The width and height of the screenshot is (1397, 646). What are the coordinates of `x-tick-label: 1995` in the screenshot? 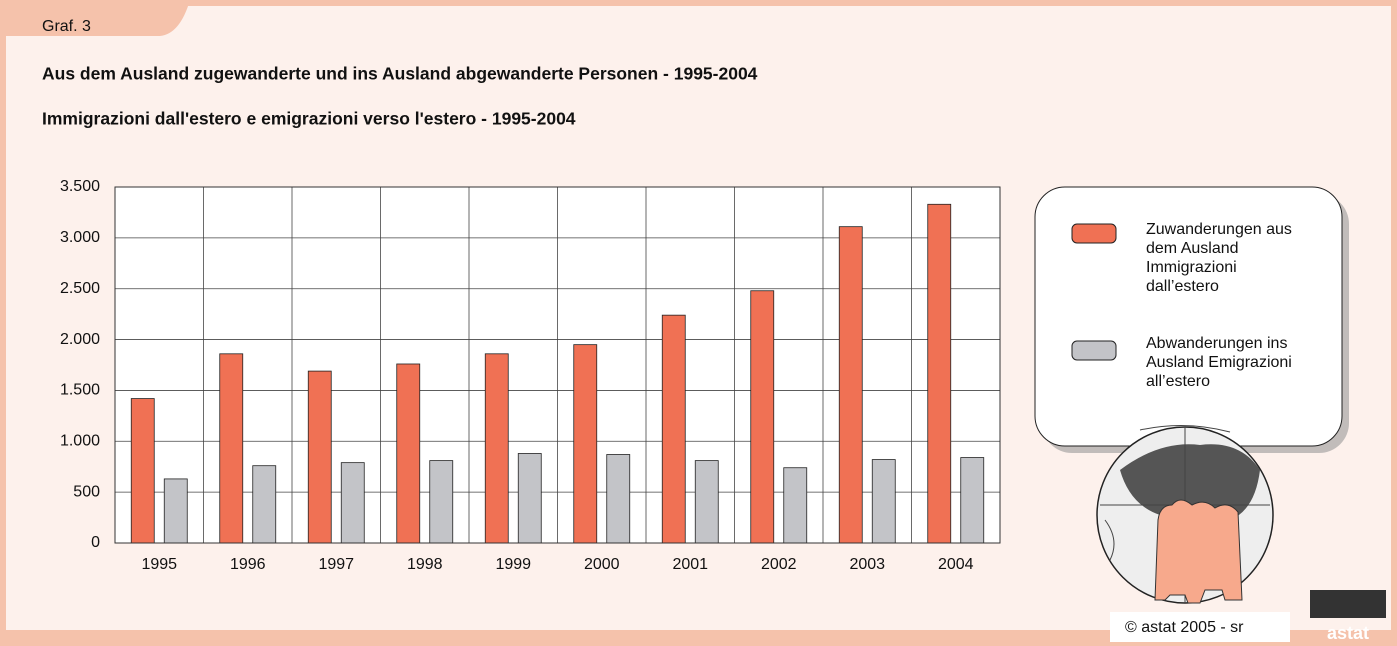 It's located at (159, 564).